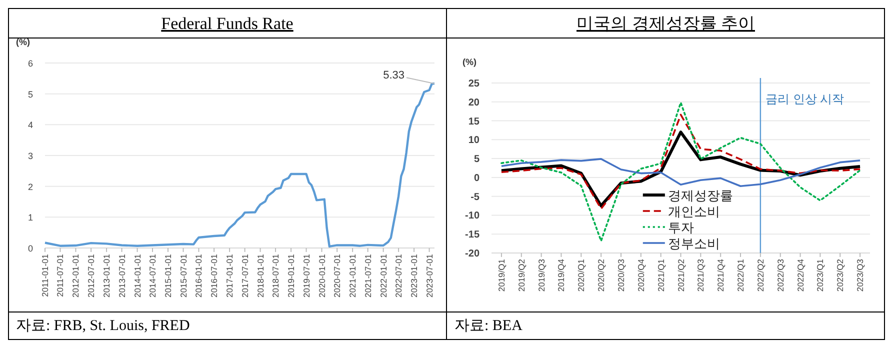 The width and height of the screenshot is (893, 348). I want to click on y-tick-label: 3, so click(30, 156).